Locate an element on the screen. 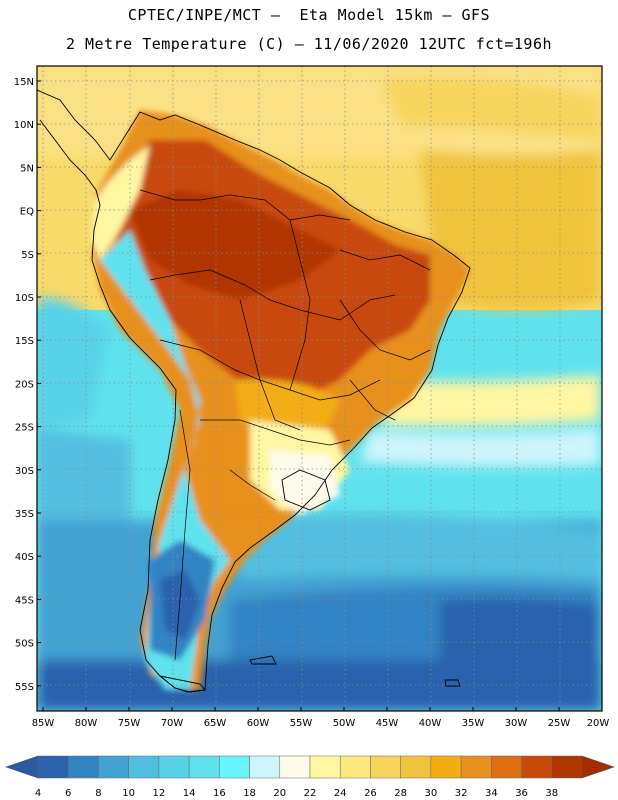 The width and height of the screenshot is (618, 800). lat-tick-label: 15N is located at coordinates (24, 82).